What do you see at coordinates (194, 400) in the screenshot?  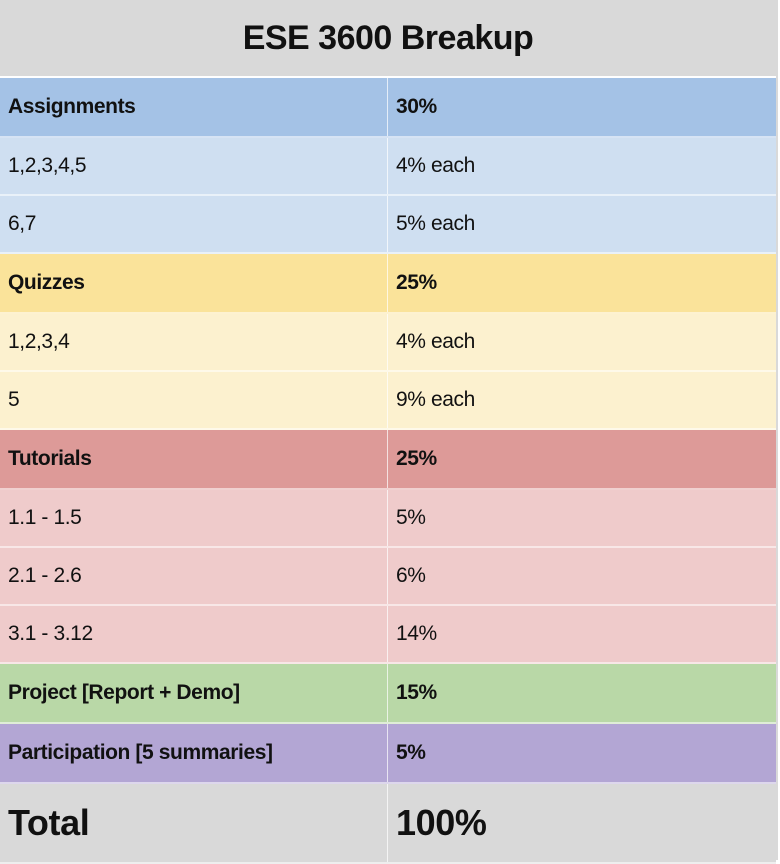 I see `item-label: 5` at bounding box center [194, 400].